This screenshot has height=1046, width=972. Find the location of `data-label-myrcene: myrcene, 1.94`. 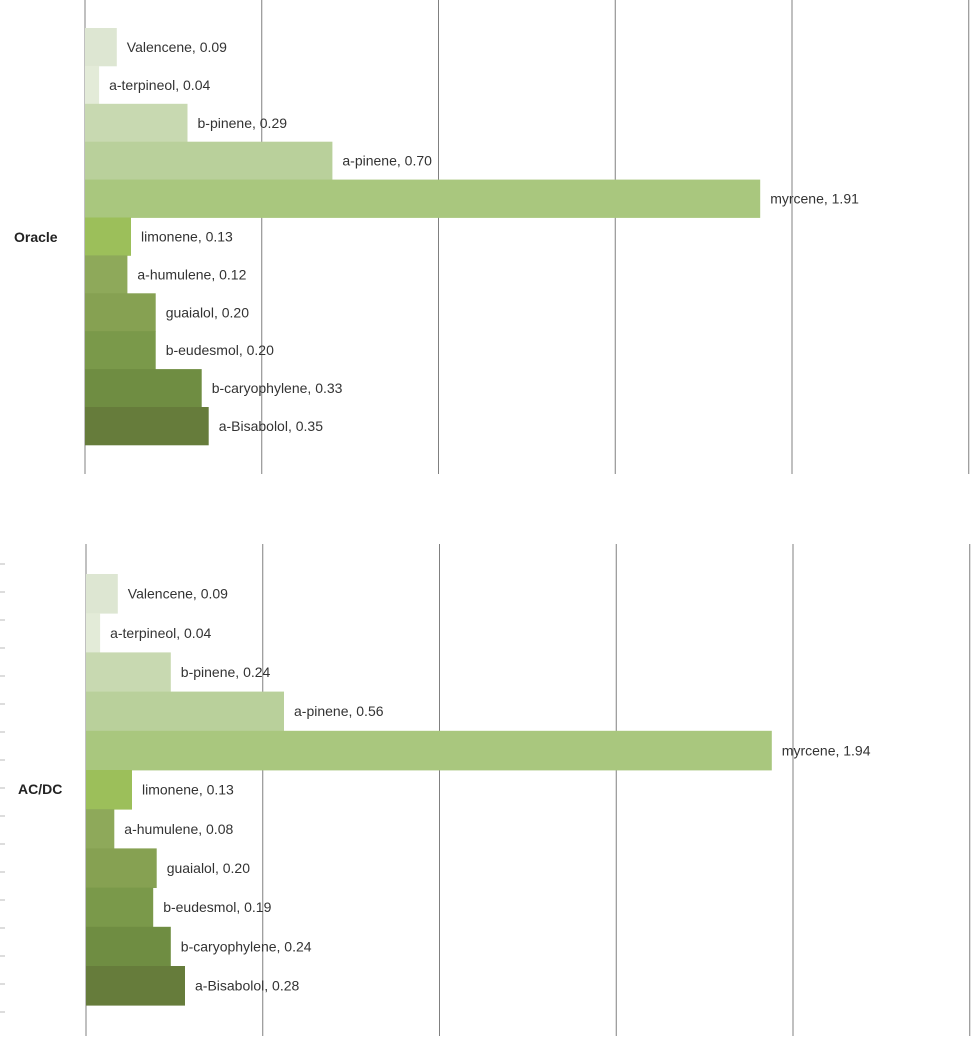

data-label-myrcene: myrcene, 1.94 is located at coordinates (826, 750).